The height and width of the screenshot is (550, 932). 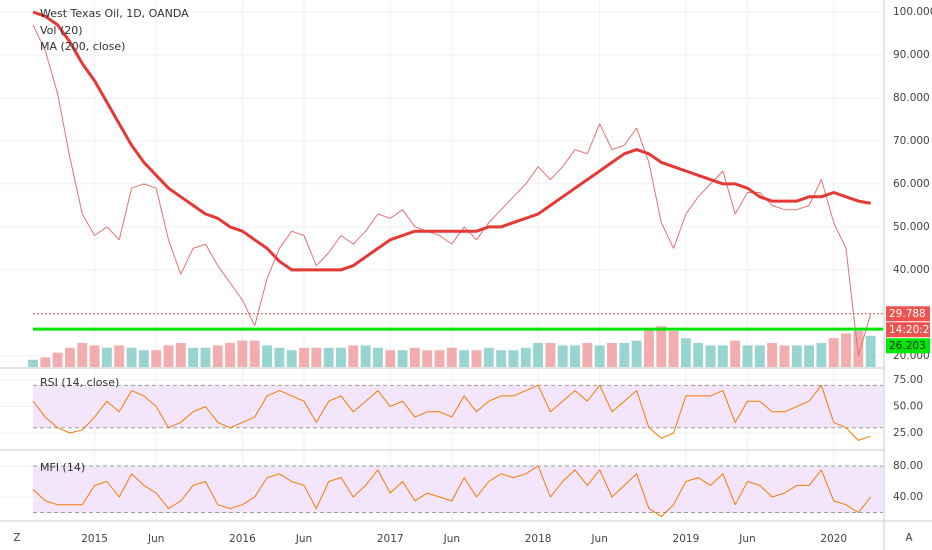 I want to click on price-label: 26.203, so click(x=907, y=346).